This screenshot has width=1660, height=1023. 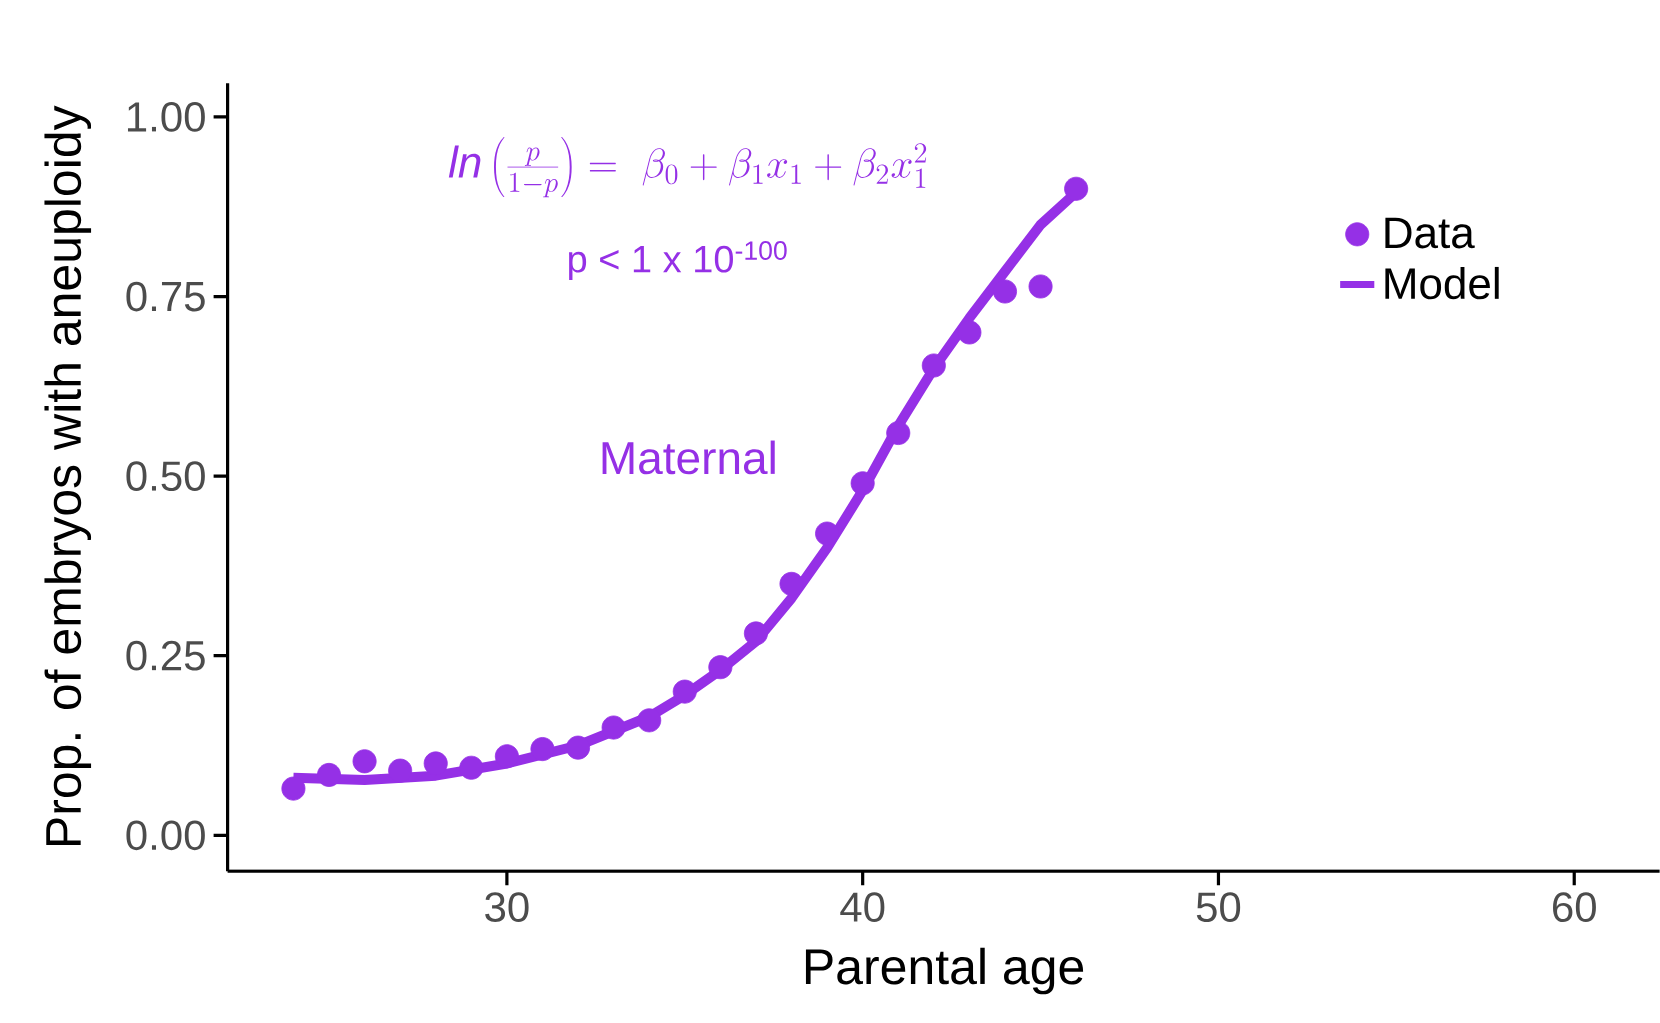 What do you see at coordinates (1442, 283) in the screenshot?
I see `legend-label: Model` at bounding box center [1442, 283].